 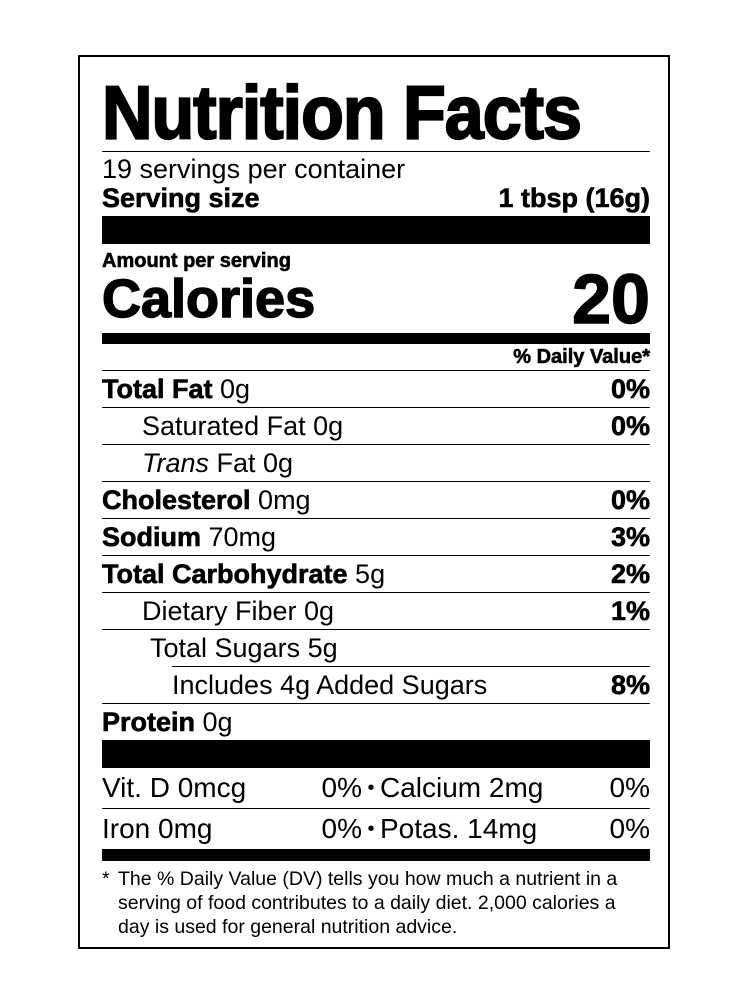 What do you see at coordinates (574, 198) in the screenshot?
I see `serving-size-value: 1 tbsp (16g)` at bounding box center [574, 198].